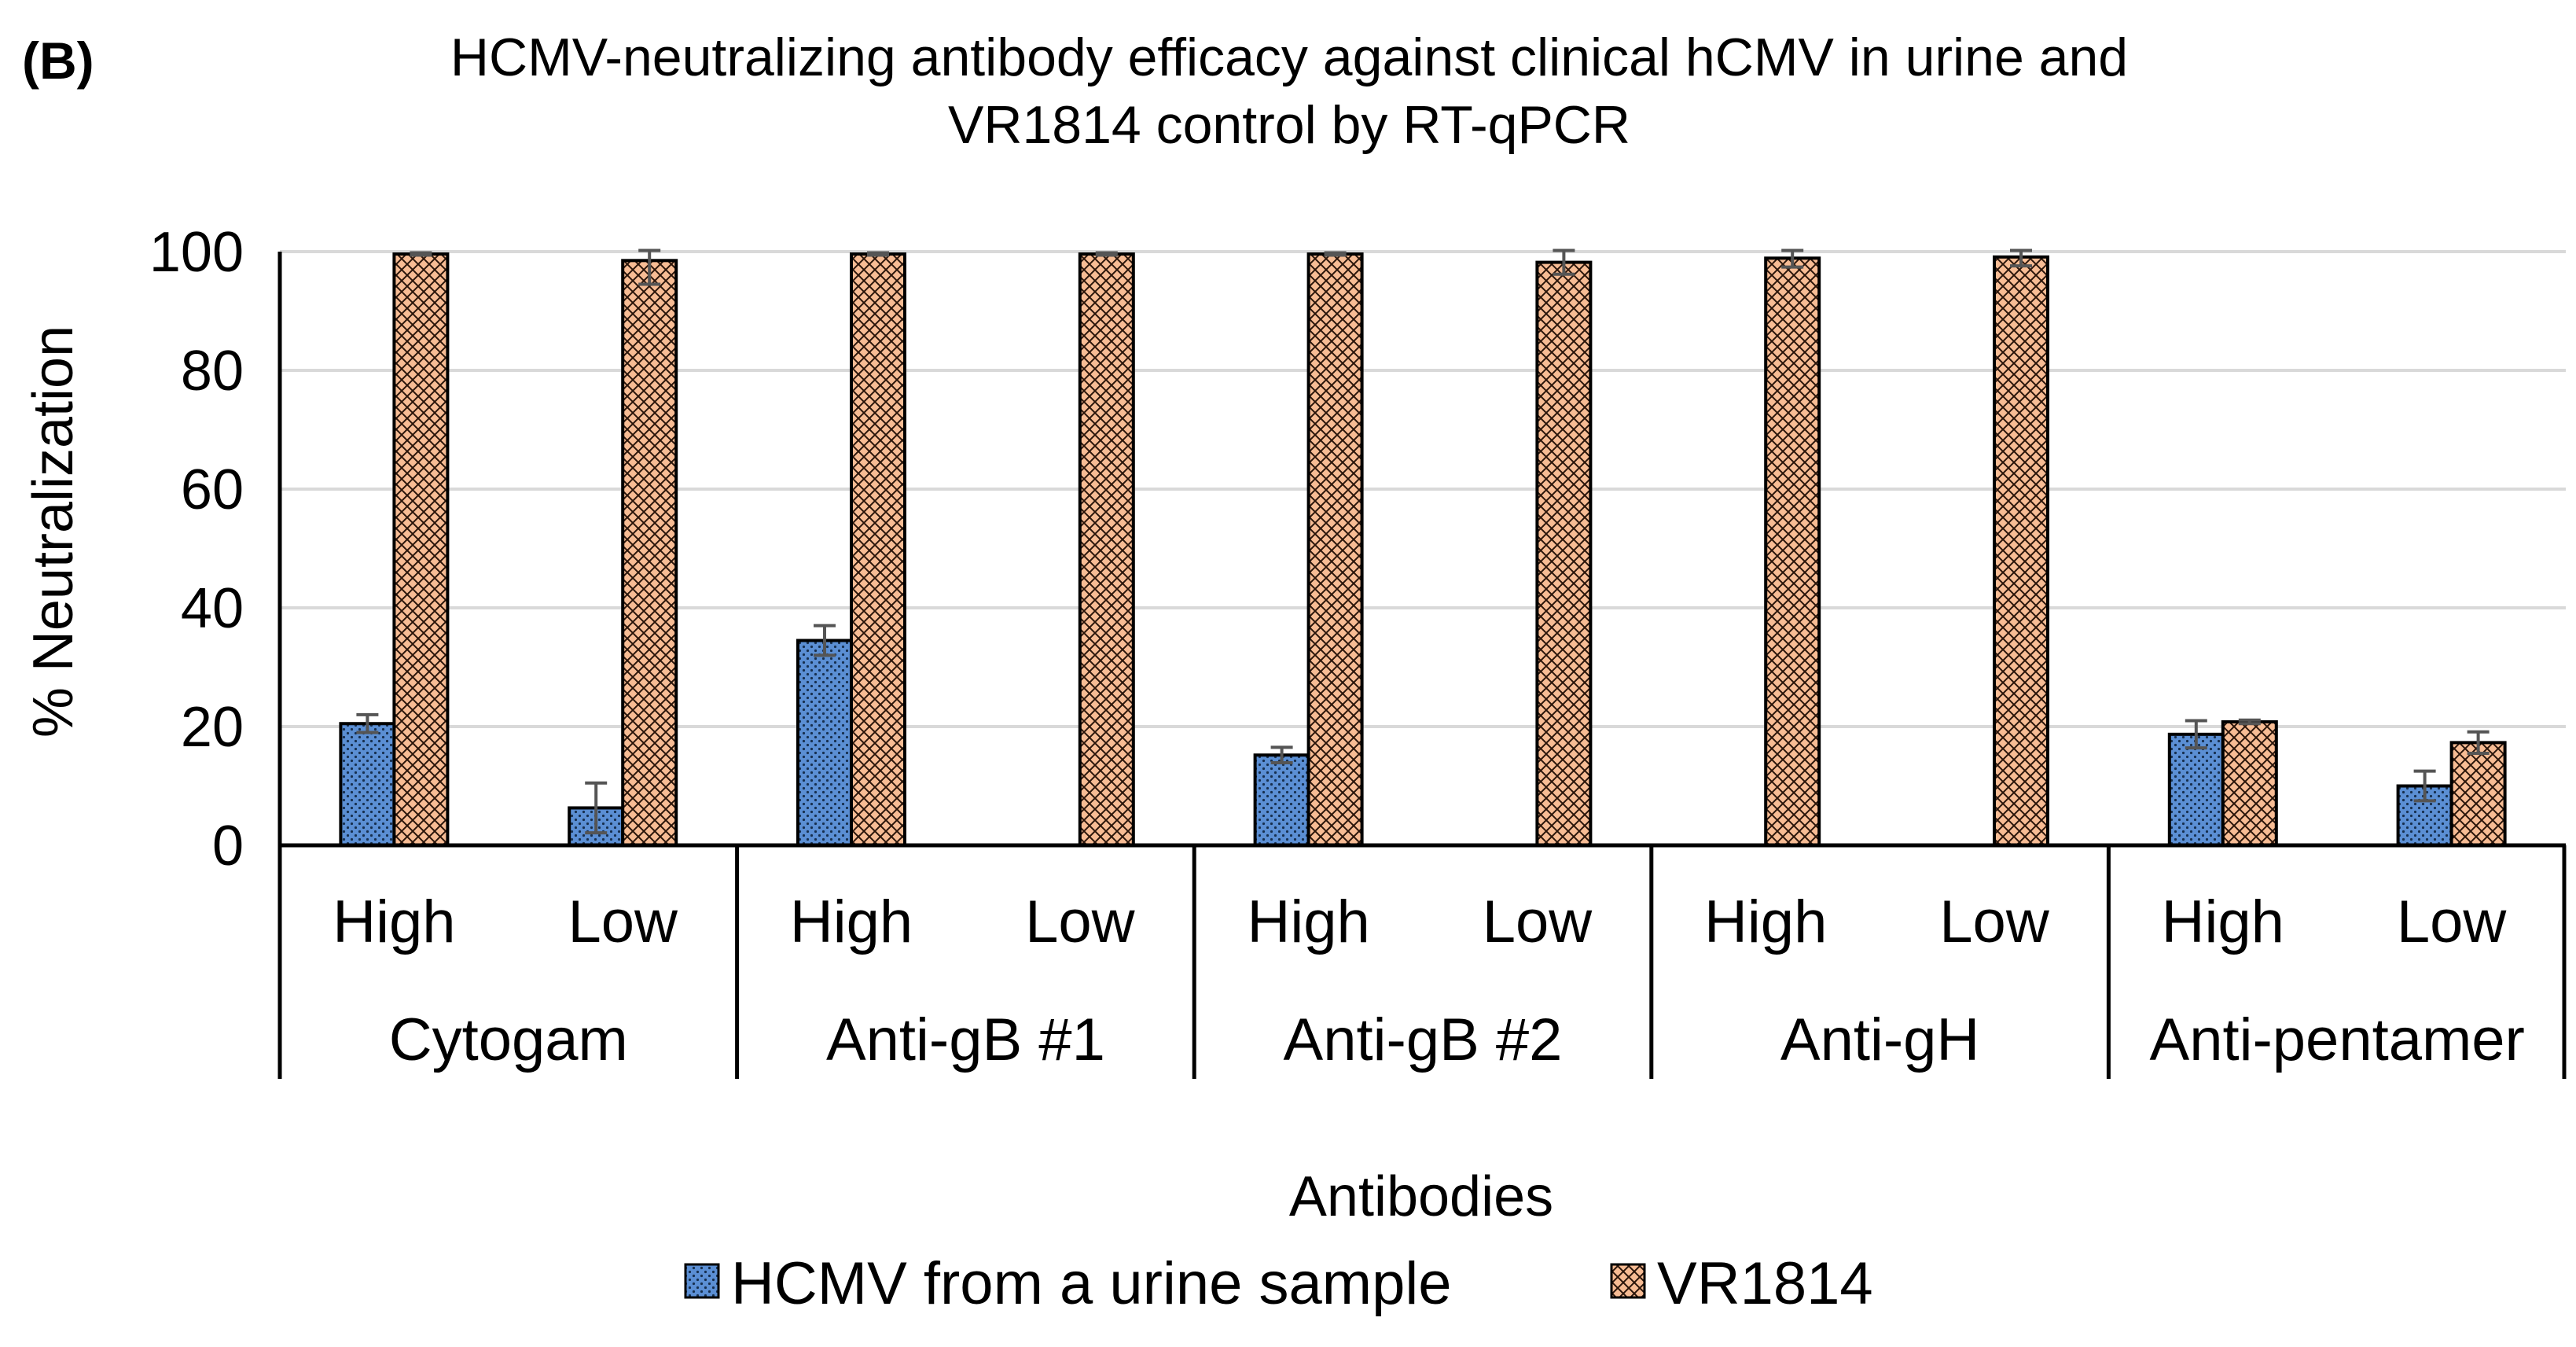 The height and width of the screenshot is (1347, 2576). I want to click on chart-title-line-2: VR1814 control by RT-qPCR, so click(1289, 125).